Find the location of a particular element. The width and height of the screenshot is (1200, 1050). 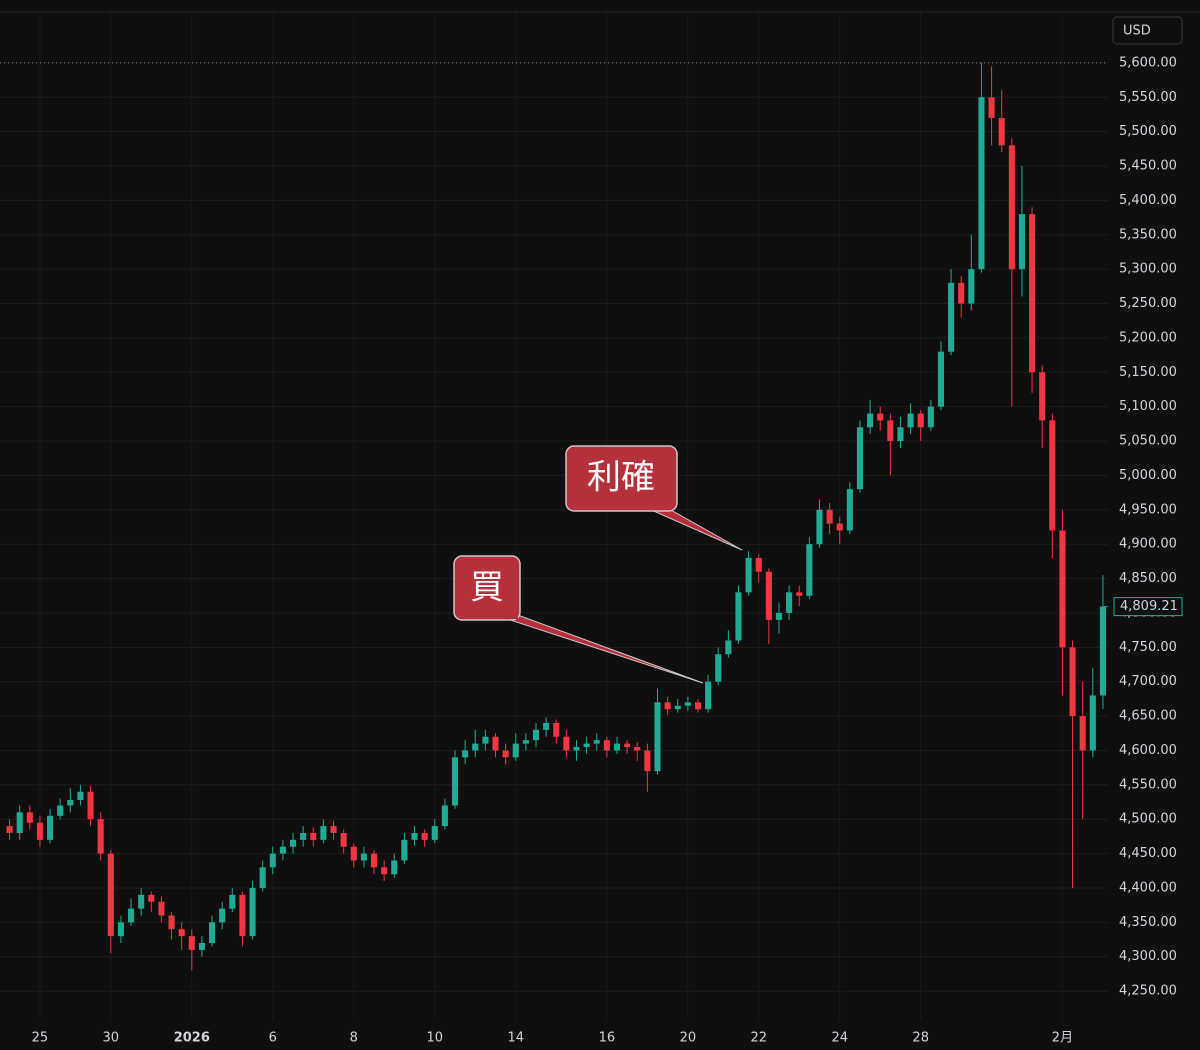

annotation-take-profit: 利確 is located at coordinates (654, 498).